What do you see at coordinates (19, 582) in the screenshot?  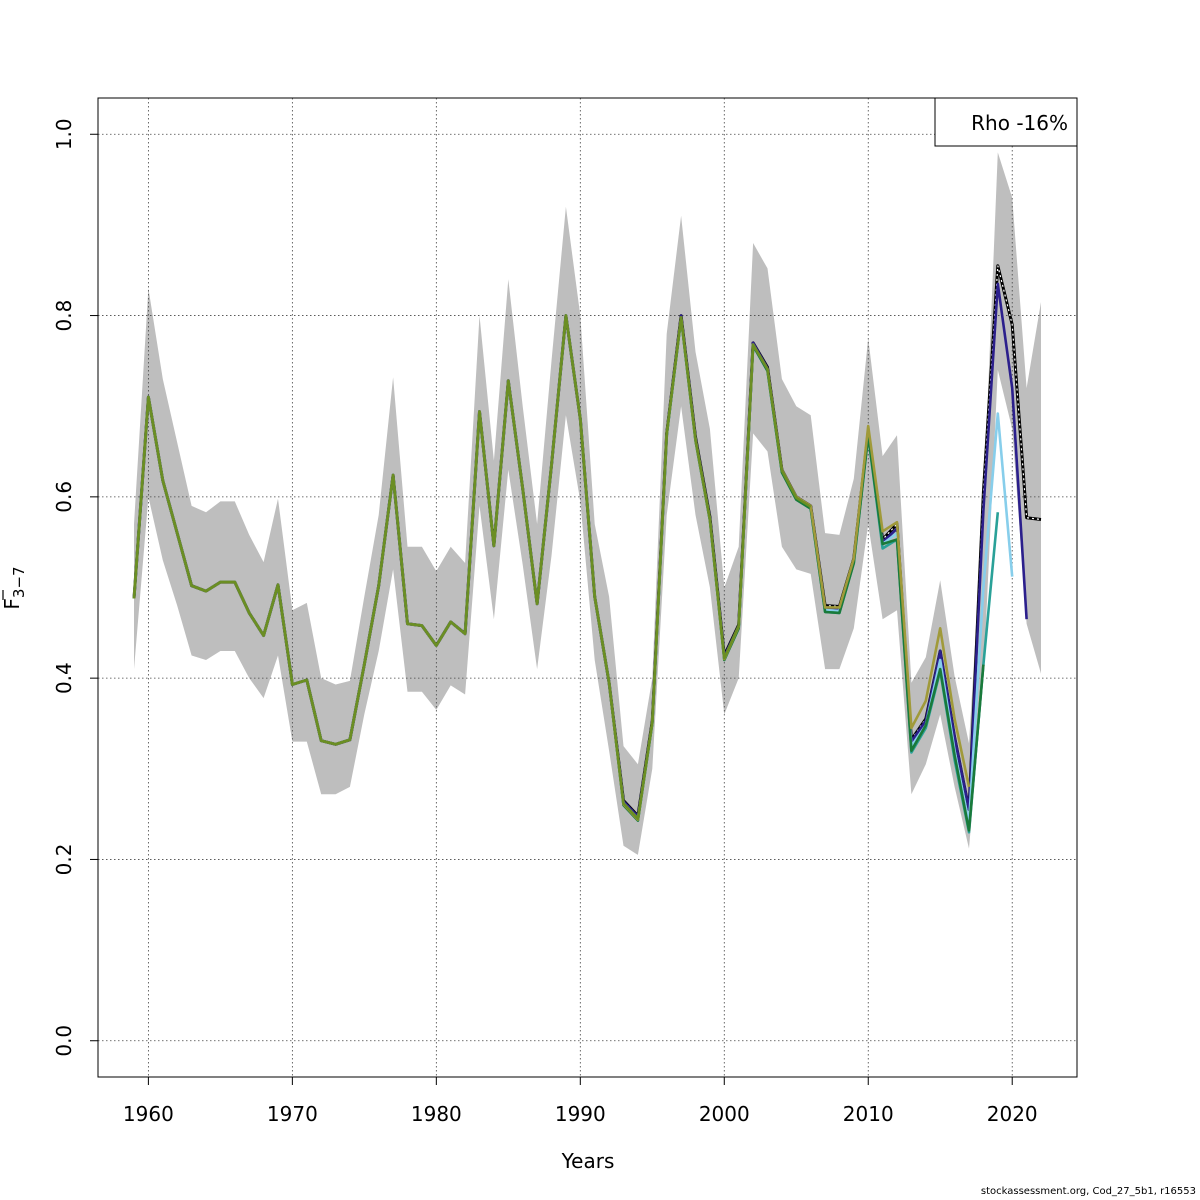 I see `y-axis-title-sub: 3−7` at bounding box center [19, 582].